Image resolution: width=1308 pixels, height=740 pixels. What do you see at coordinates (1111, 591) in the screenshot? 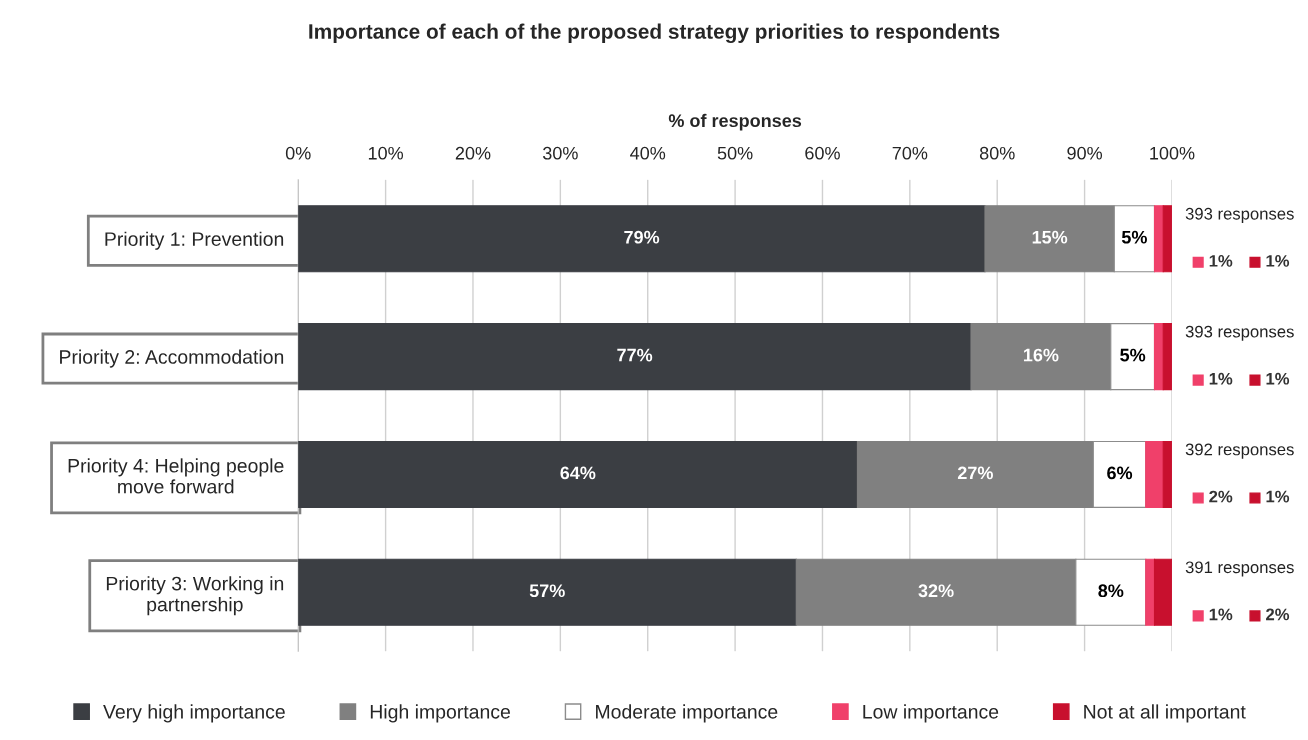
I see `data-label: 8%` at bounding box center [1111, 591].